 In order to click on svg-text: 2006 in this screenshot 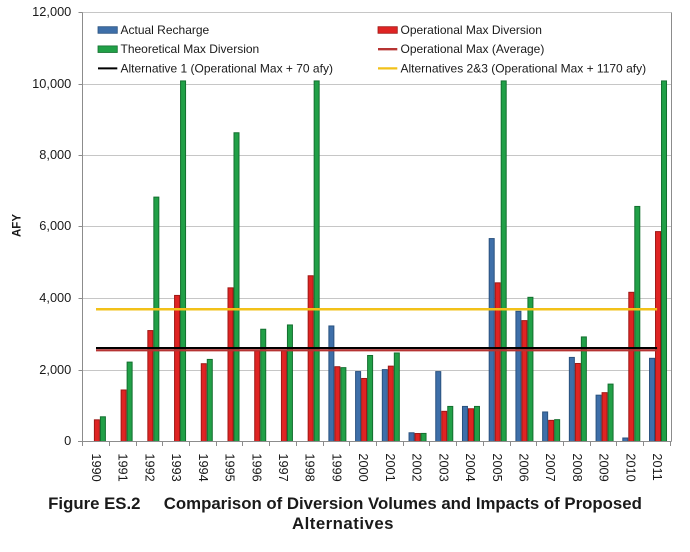, I will do `click(524, 467)`.